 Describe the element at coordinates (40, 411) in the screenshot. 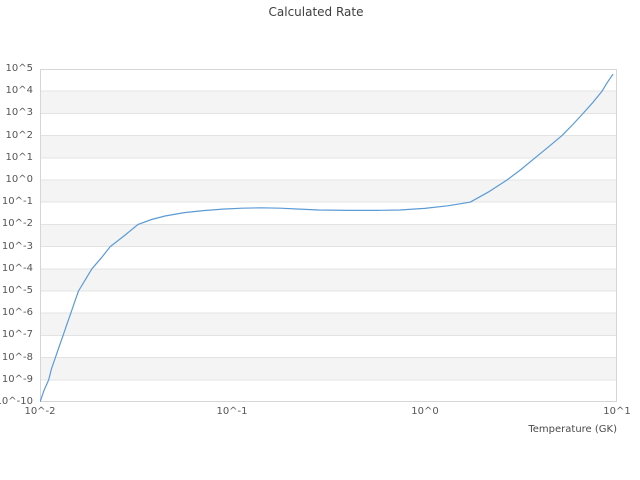

I see `x-tick-label: 10^-2` at that location.